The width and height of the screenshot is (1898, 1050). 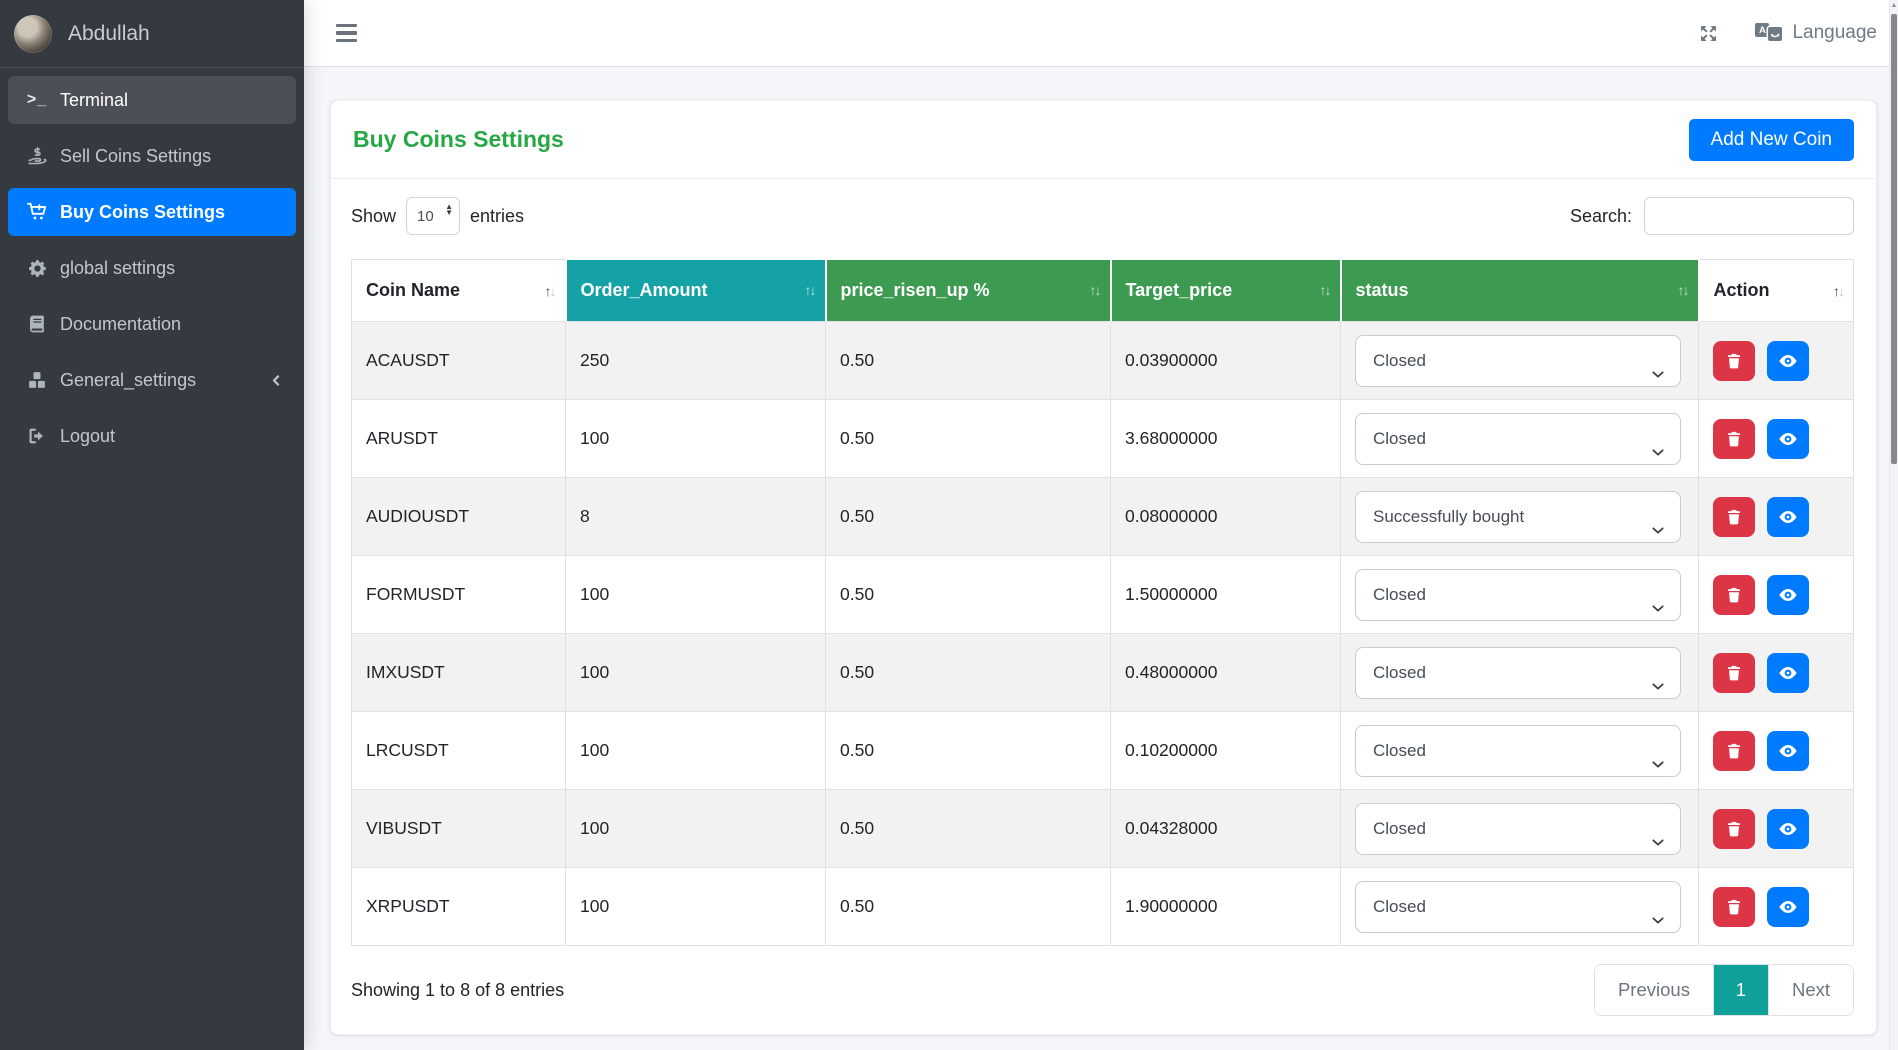 What do you see at coordinates (1518, 516) in the screenshot?
I see `status-select: Successfully bought` at bounding box center [1518, 516].